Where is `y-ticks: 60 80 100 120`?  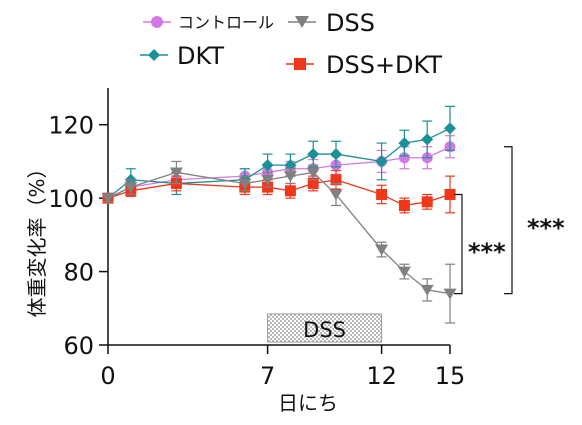
y-ticks: 60 80 100 120 is located at coordinates (78, 236).